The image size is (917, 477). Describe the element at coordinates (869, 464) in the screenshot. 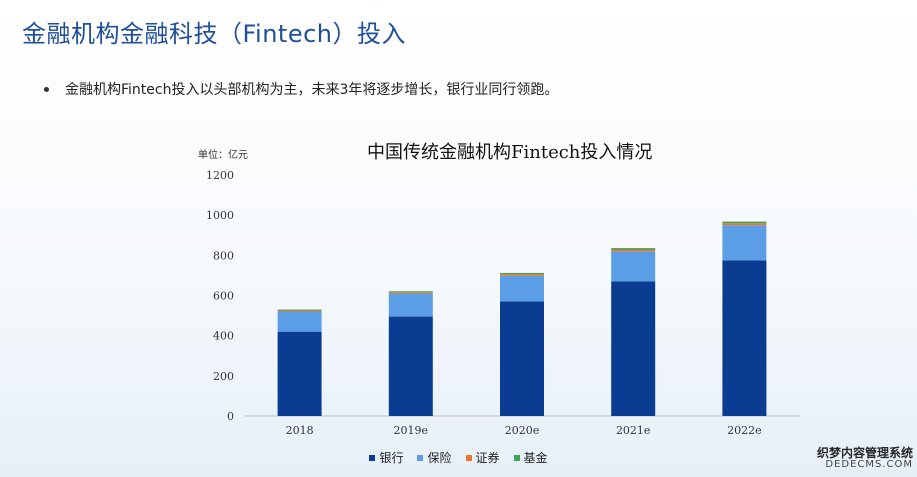

I see `watermark-line2: DEDECMS.COM` at that location.